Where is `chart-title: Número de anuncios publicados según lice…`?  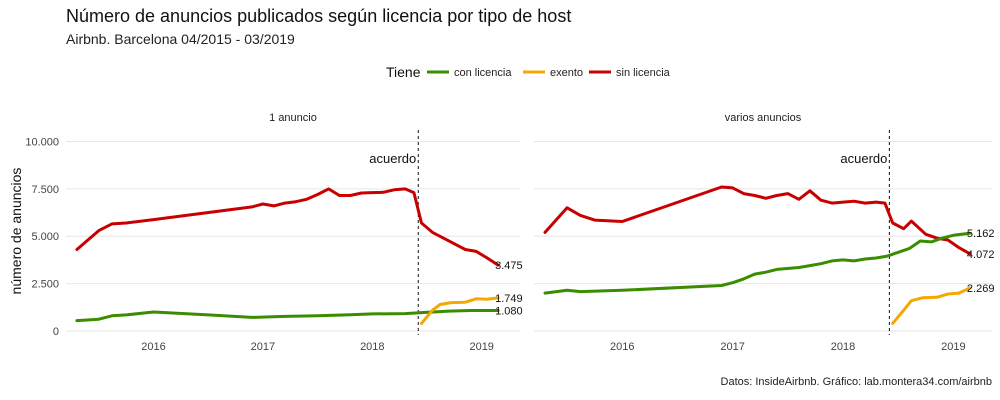 chart-title: Número de anuncios publicados según lice… is located at coordinates (319, 16).